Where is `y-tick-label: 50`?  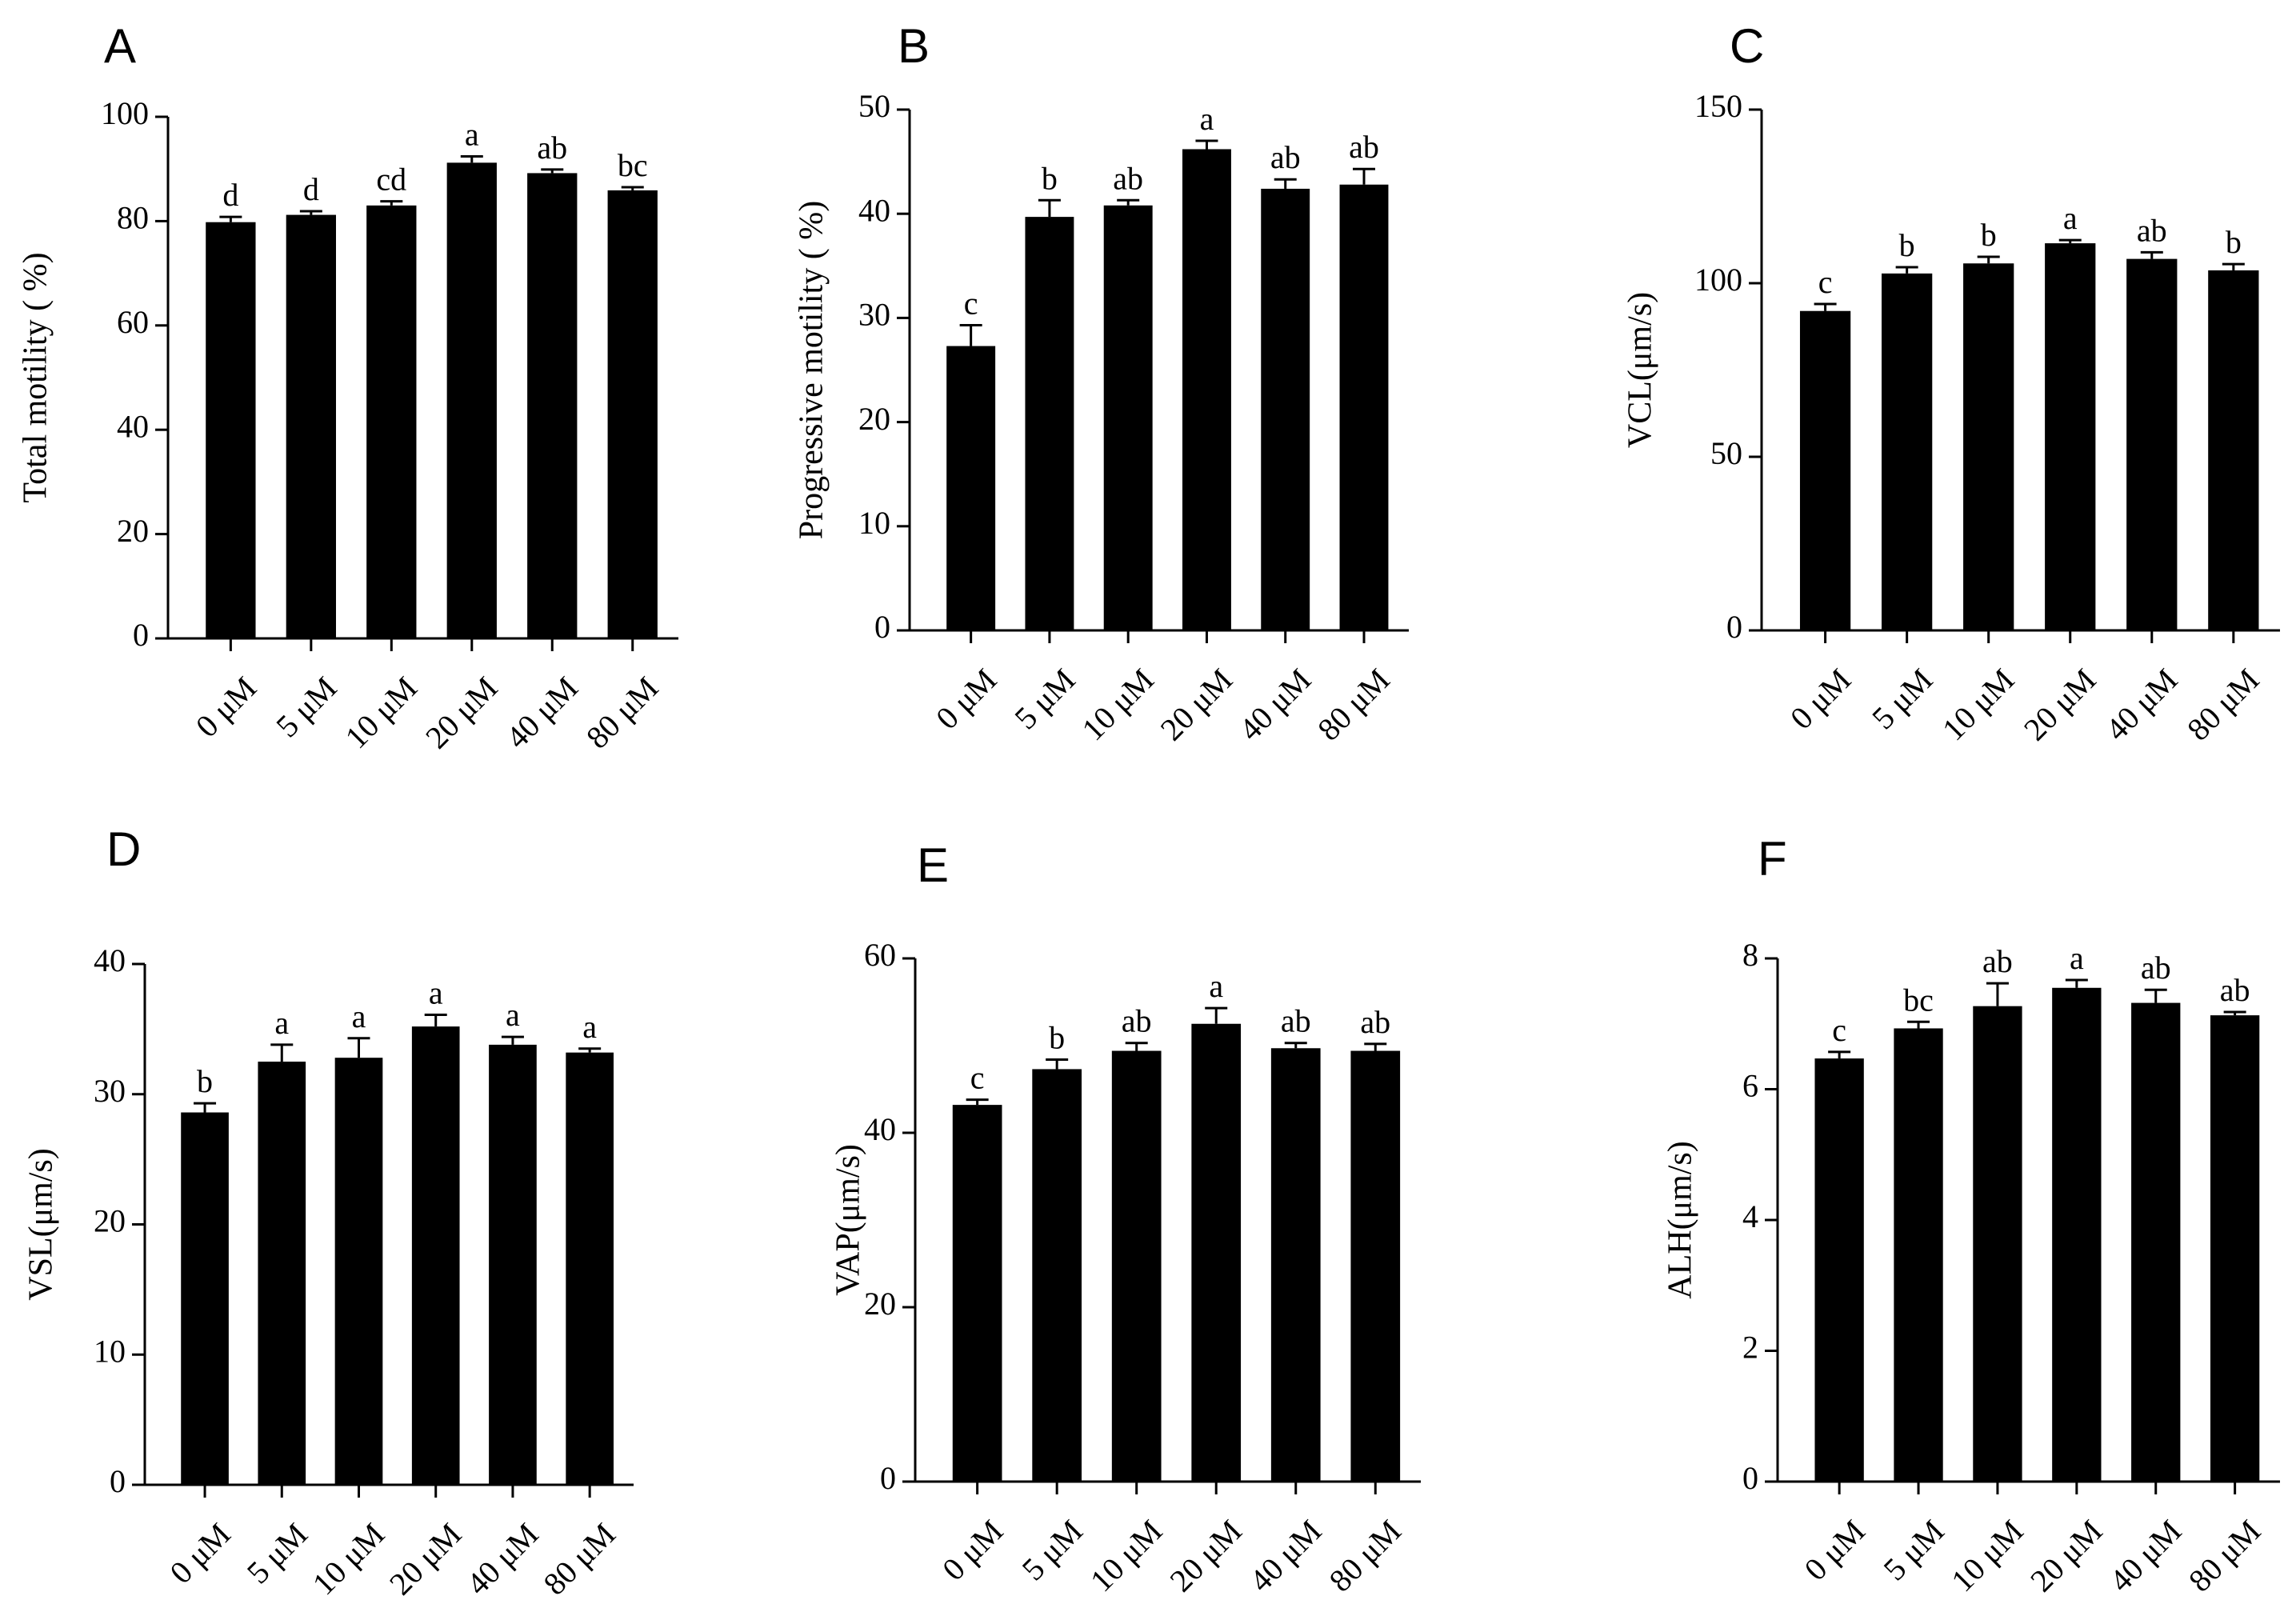 y-tick-label: 50 is located at coordinates (874, 106).